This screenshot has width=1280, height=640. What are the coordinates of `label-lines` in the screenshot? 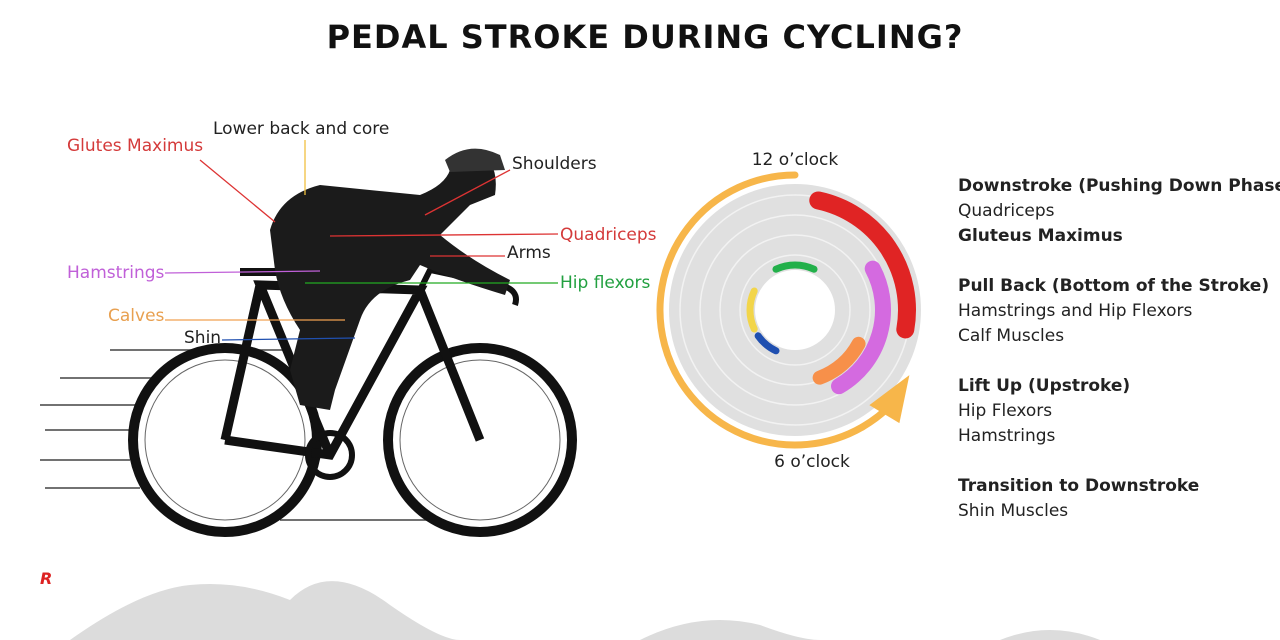 It's located at (361, 240).